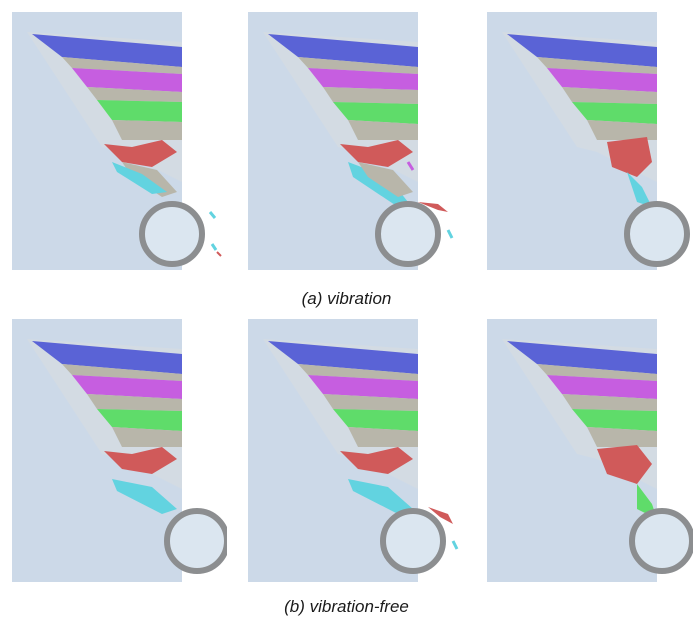 This screenshot has height=637, width=693. What do you see at coordinates (346, 606) in the screenshot?
I see `caption-vibration-free: (b) vibration-free` at bounding box center [346, 606].